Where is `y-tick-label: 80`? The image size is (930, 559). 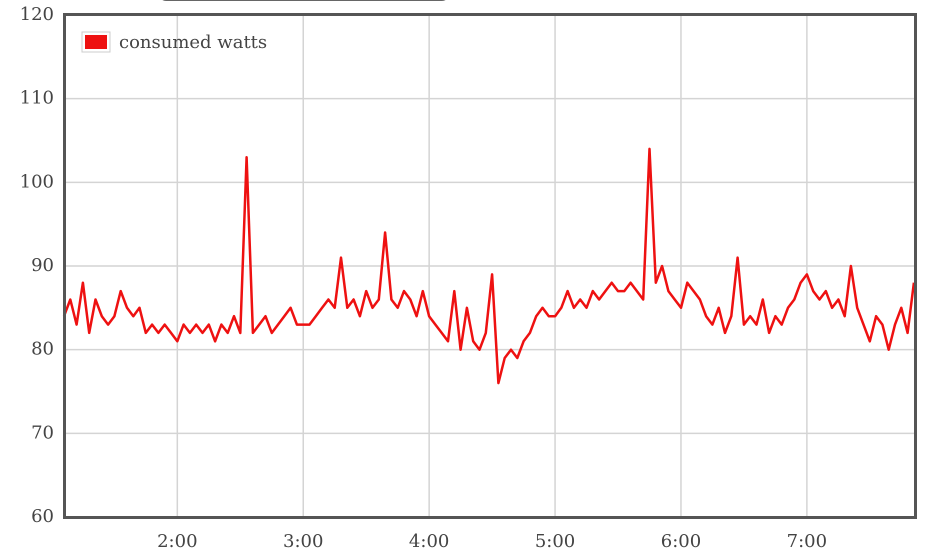
y-tick-label: 80 is located at coordinates (42, 349).